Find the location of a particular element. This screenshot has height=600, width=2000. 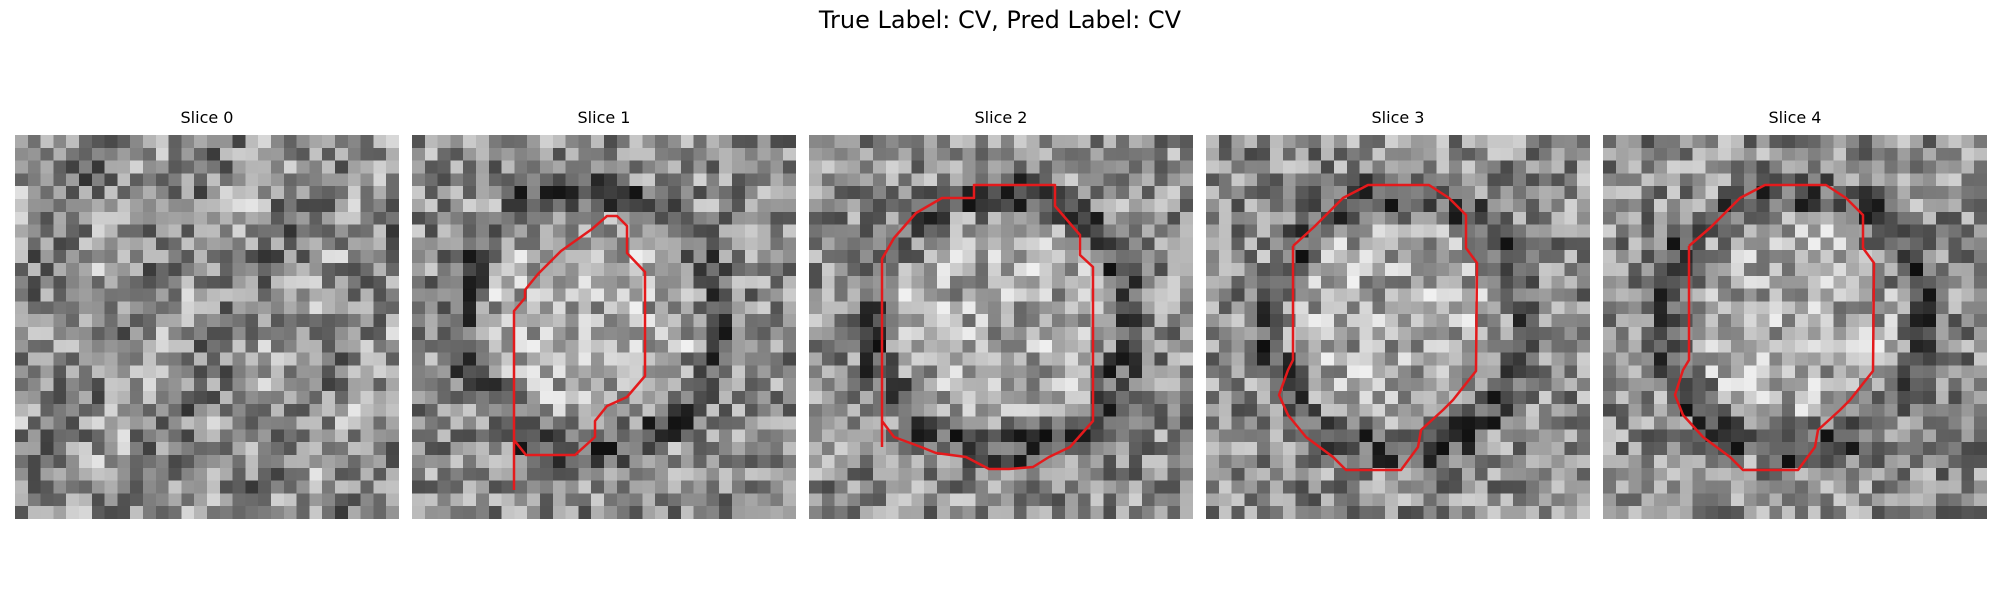

slice-title: Slice 3 is located at coordinates (1398, 117).